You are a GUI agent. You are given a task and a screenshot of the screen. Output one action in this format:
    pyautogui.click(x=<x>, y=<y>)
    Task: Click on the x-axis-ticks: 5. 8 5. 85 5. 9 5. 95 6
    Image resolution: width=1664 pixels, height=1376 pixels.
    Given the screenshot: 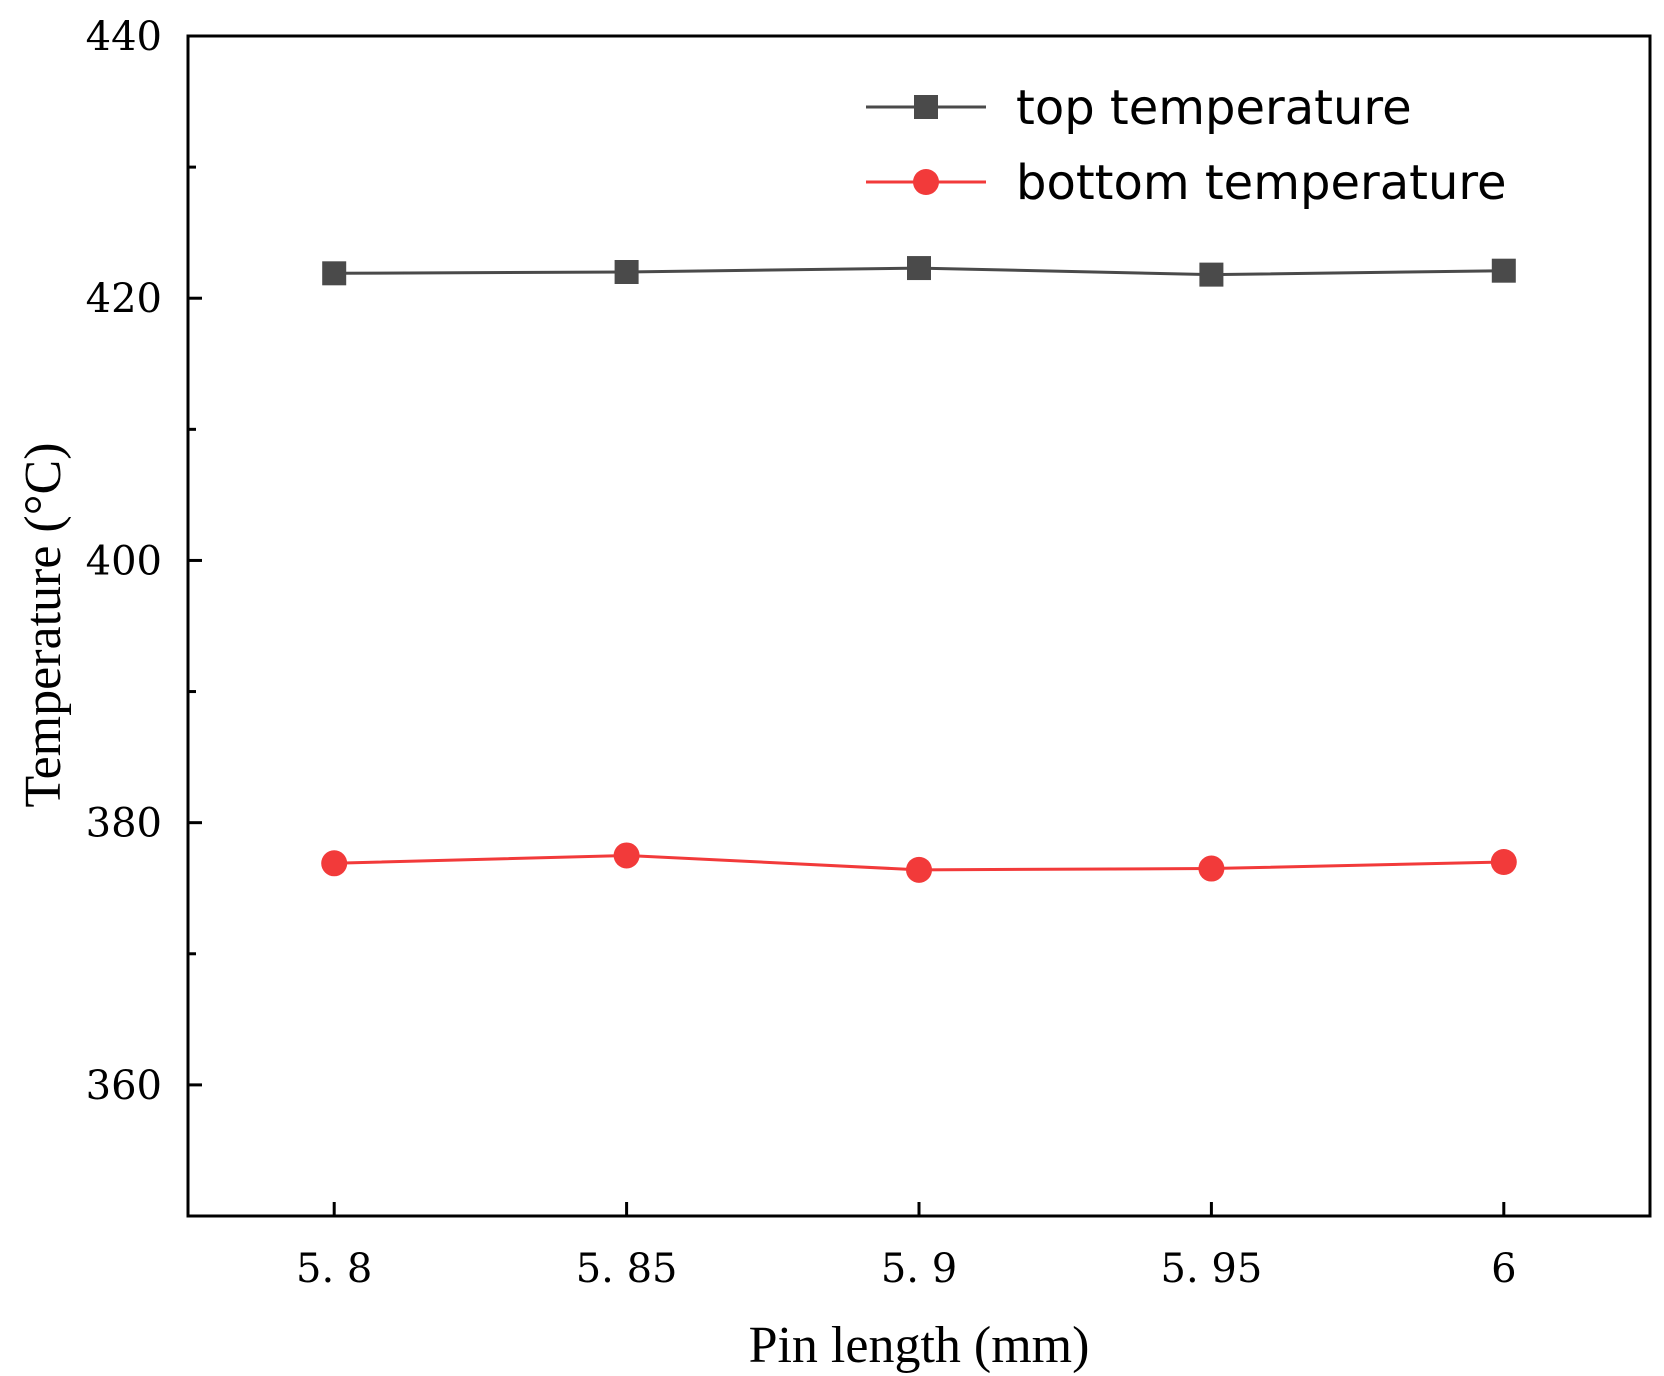 What is the action you would take?
    pyautogui.click(x=906, y=1247)
    